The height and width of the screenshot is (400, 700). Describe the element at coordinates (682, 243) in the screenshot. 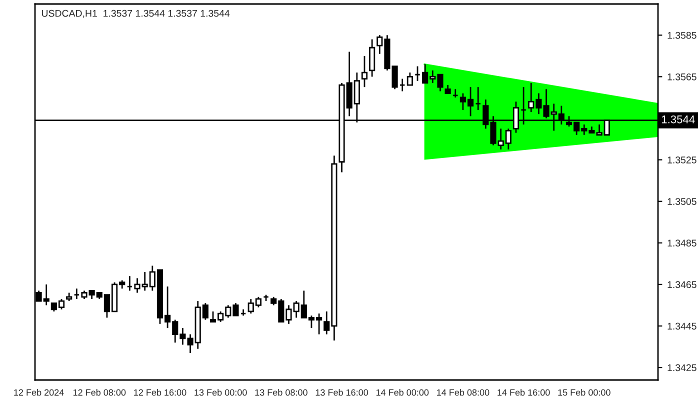

I see `y-tick-label: 1.3485` at that location.